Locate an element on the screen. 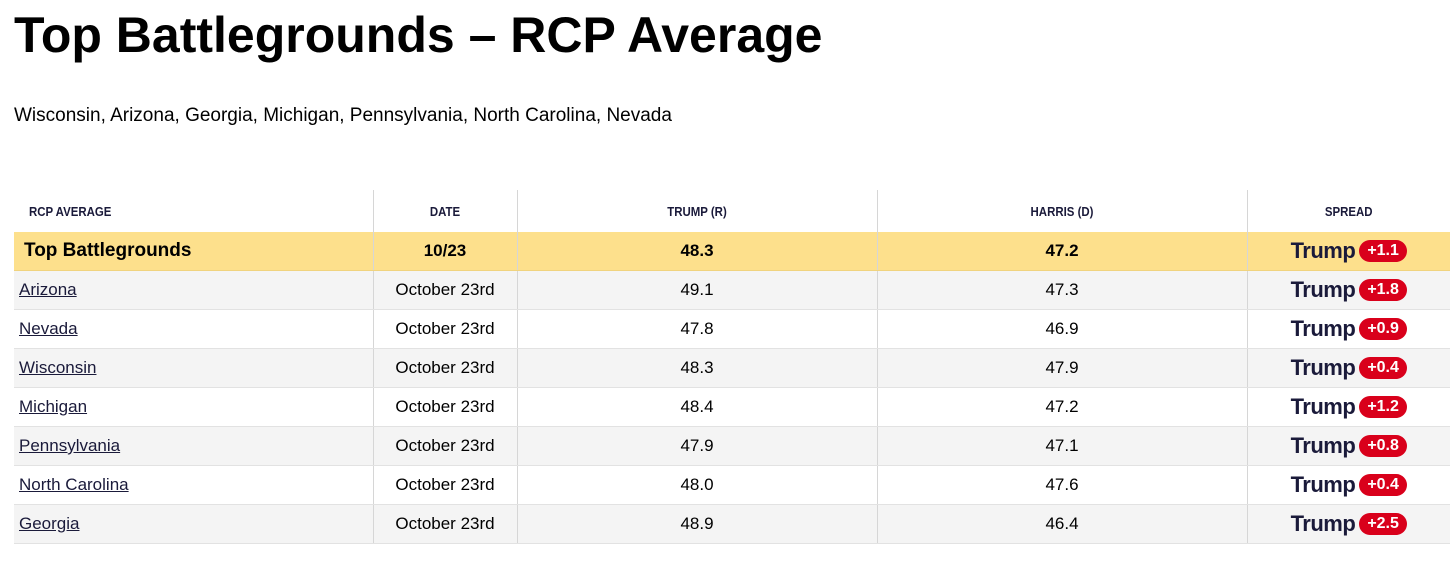  page-title: Top Battlegrounds – RCP Average is located at coordinates (418, 35).